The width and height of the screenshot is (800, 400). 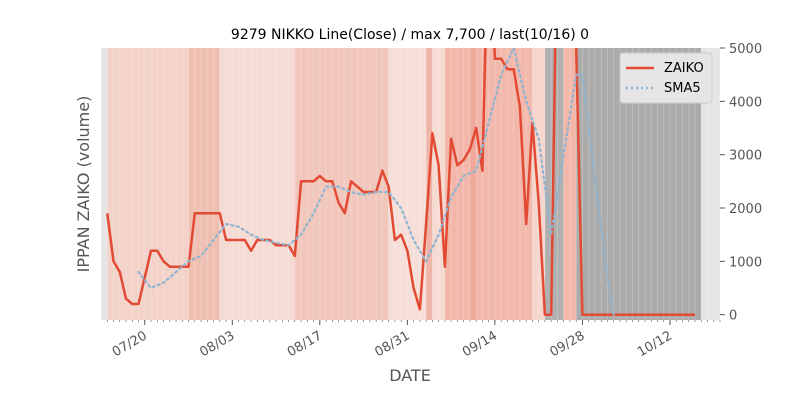 I want to click on x-axis: 07/20 08/03 08/17 08/31 09/14 09/28 10/12, so click(x=413, y=340).